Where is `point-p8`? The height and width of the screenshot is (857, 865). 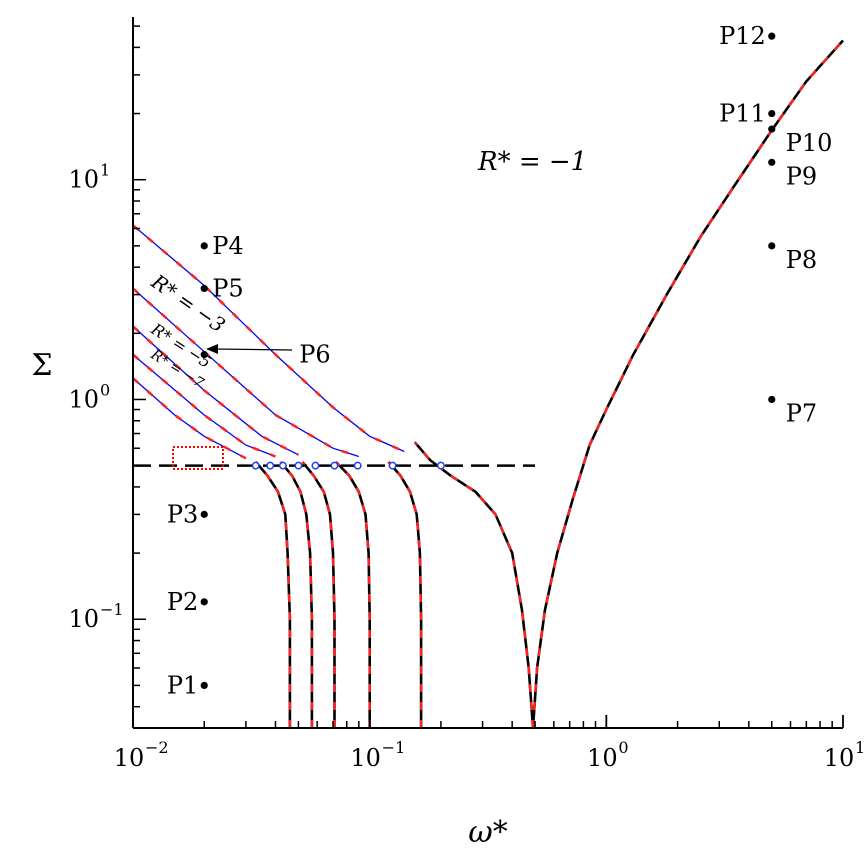
point-p8 is located at coordinates (772, 246).